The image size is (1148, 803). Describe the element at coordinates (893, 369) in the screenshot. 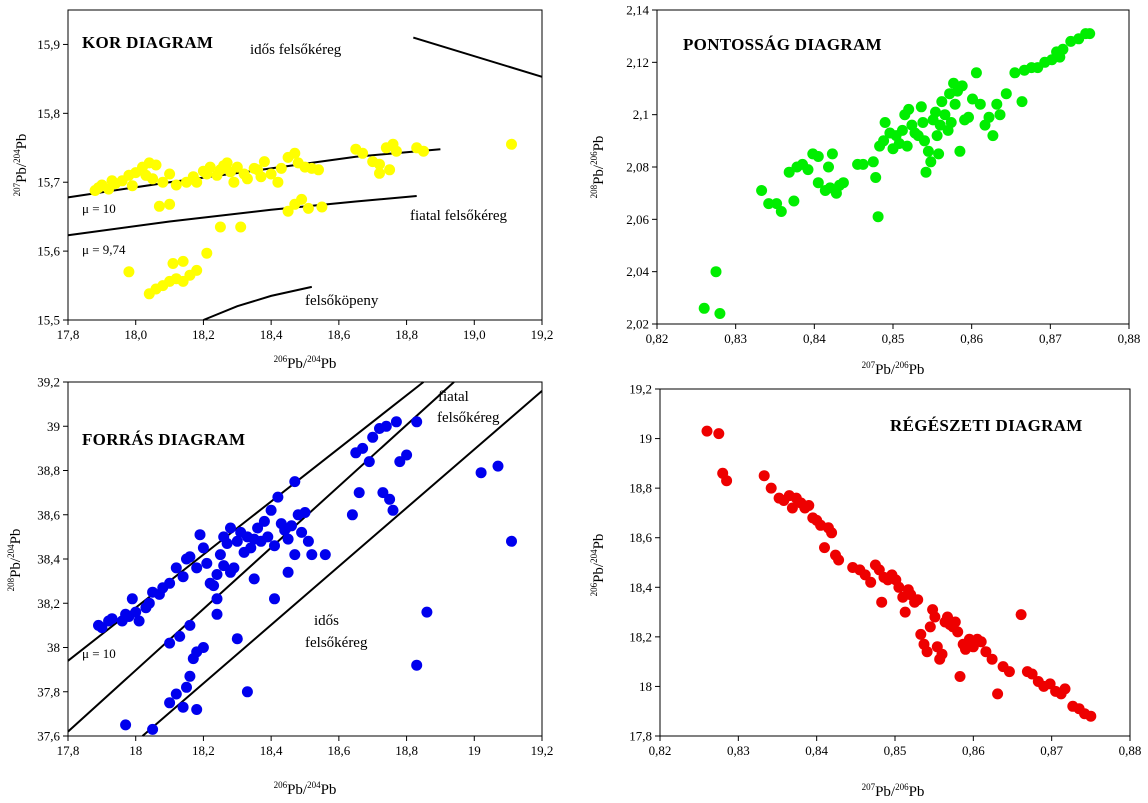

I see `x-axis-label: 207Pb/206Pb` at that location.